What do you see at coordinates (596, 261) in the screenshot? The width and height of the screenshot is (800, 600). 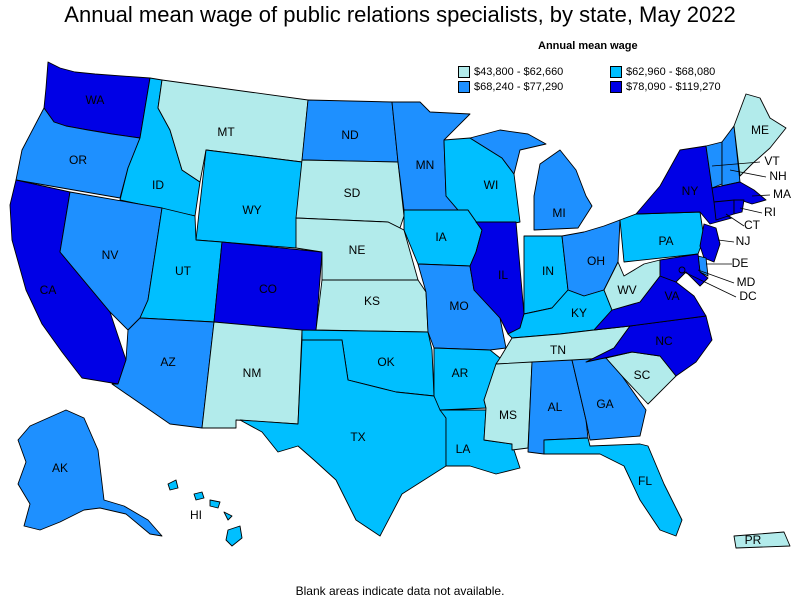 I see `state-label: OH` at bounding box center [596, 261].